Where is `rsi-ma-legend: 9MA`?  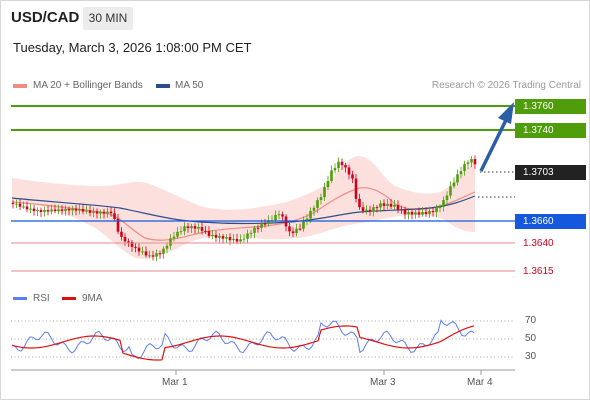 rsi-ma-legend: 9MA is located at coordinates (92, 298).